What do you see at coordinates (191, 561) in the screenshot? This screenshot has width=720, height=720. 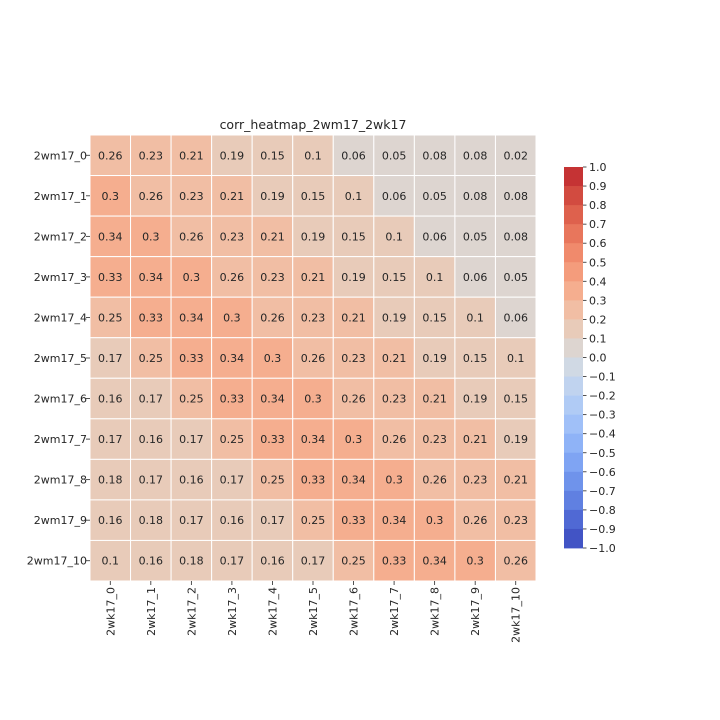 I see `cell-value-label: 0.18` at bounding box center [191, 561].